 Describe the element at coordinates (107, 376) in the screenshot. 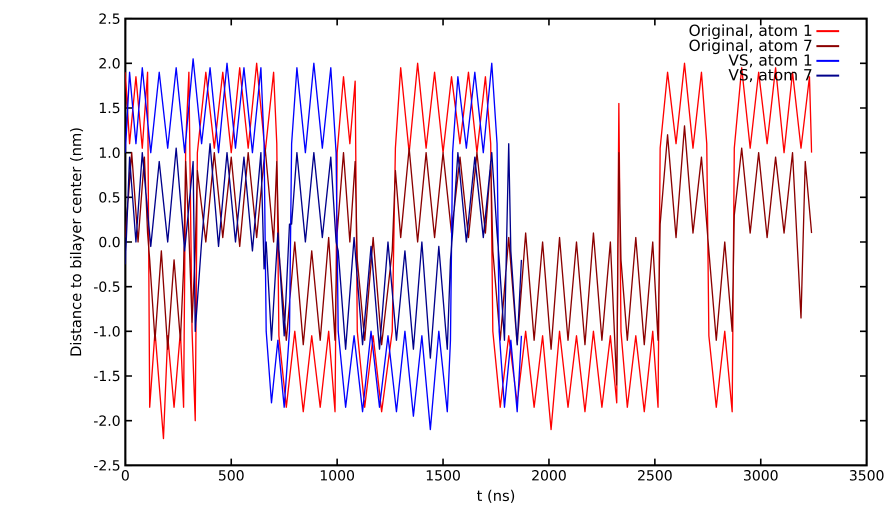

I see `y-tick-label: -1.5` at that location.